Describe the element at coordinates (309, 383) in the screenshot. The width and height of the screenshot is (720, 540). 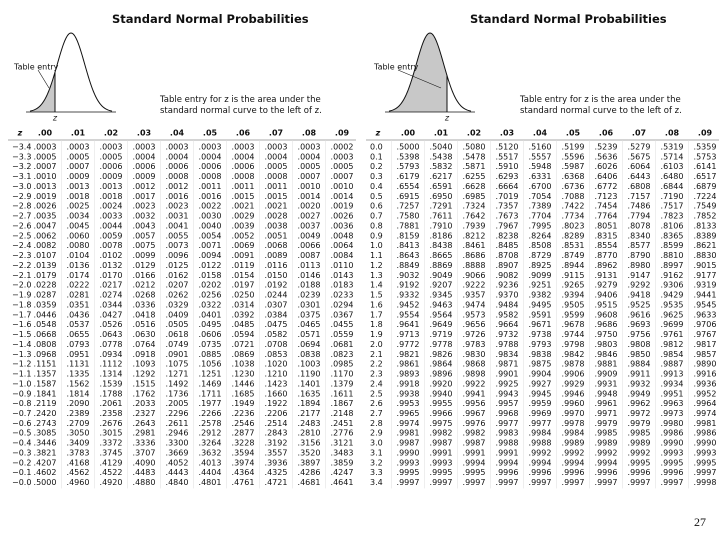
I see `cell: .1401` at that location.